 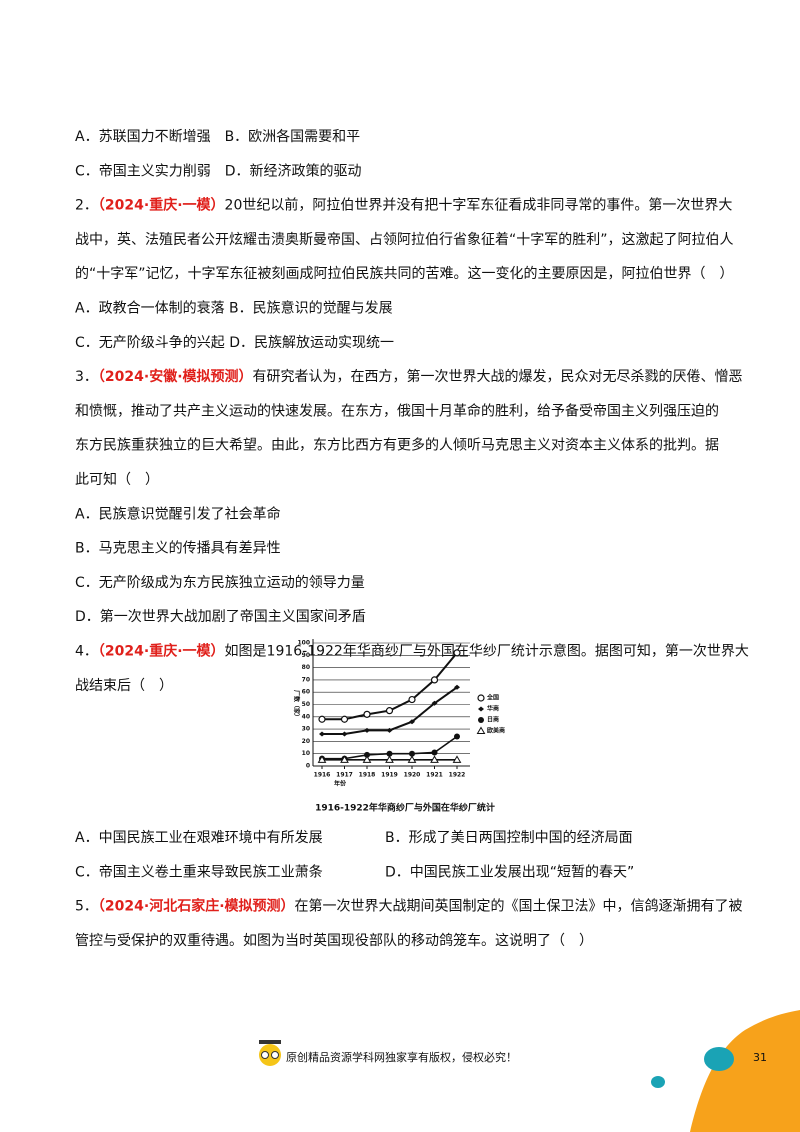 I want to click on dot-decoration, so click(x=658, y=1082).